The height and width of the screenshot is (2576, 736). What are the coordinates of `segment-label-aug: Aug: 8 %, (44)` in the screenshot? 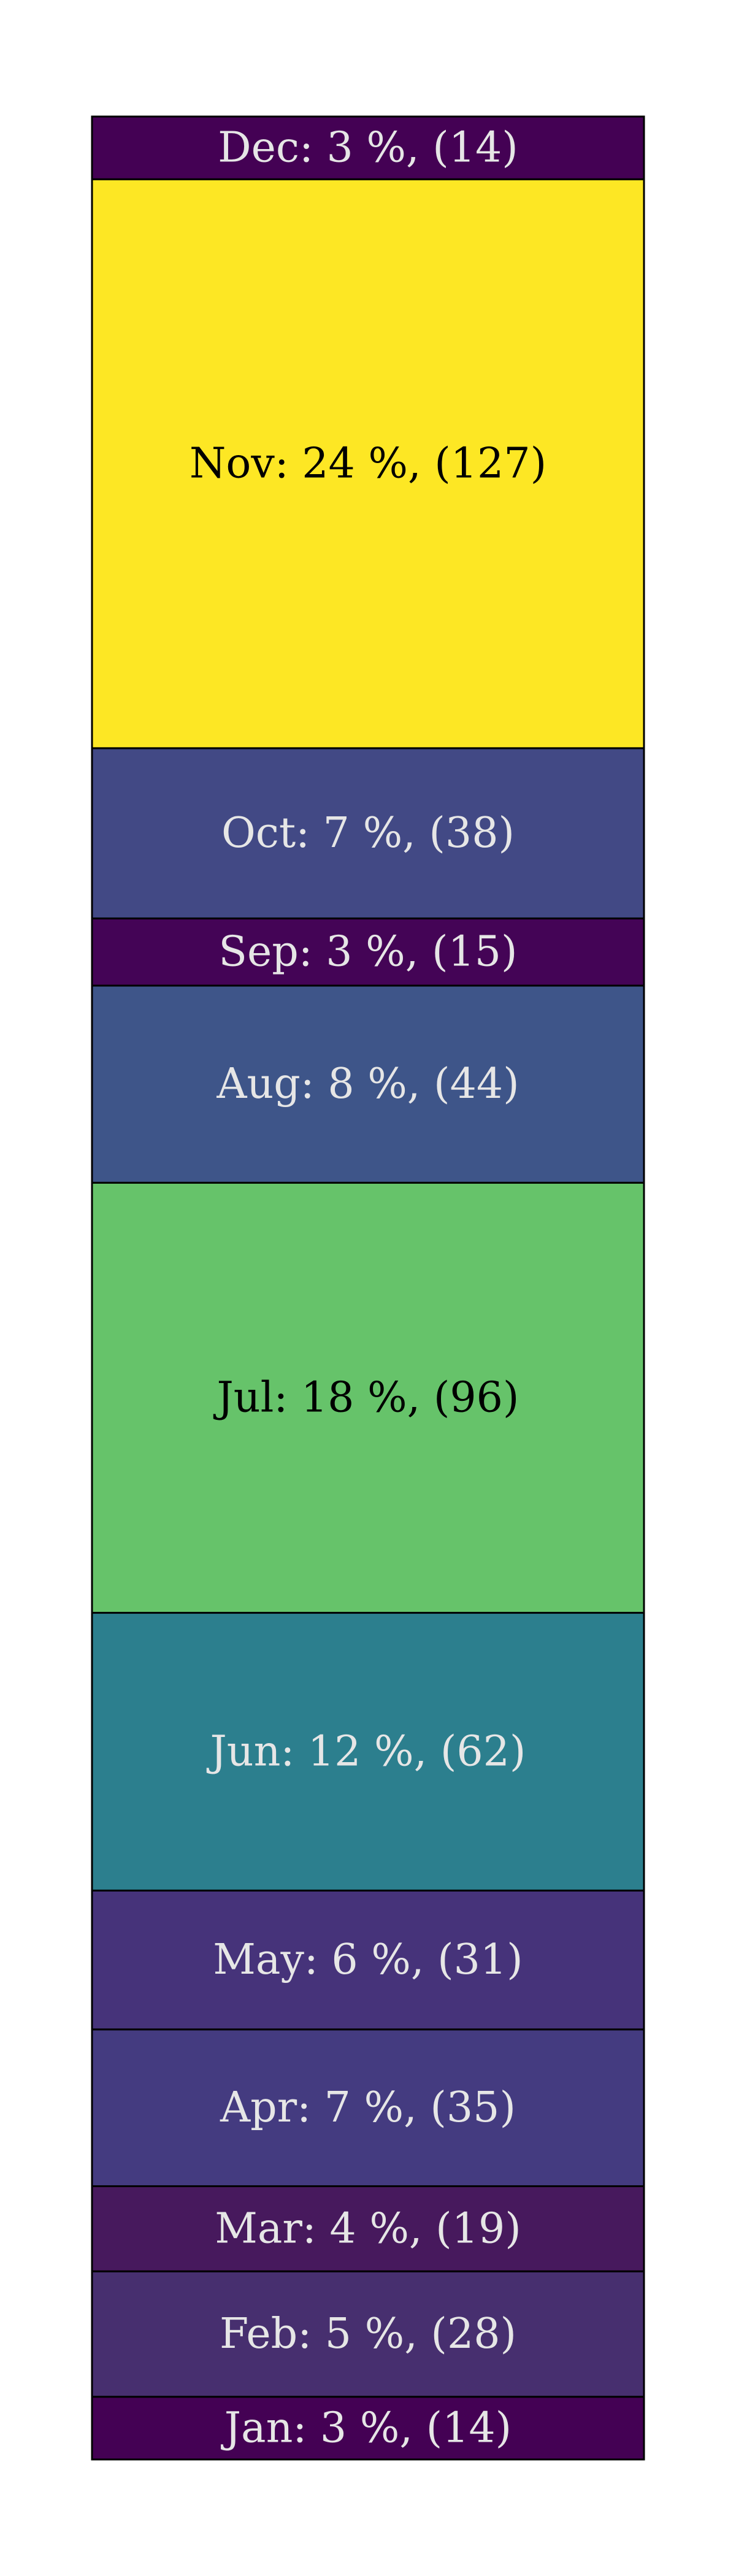 It's located at (367, 1084).